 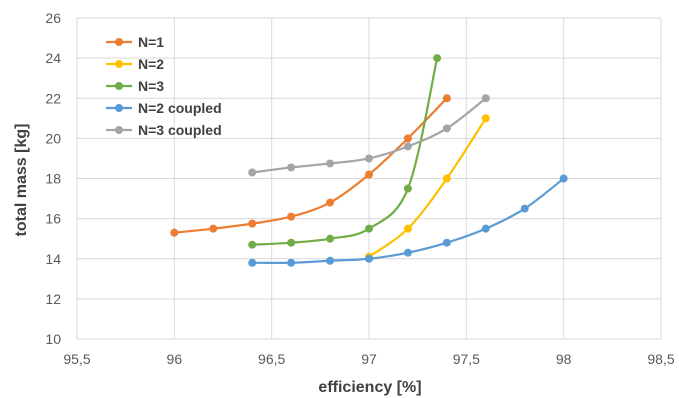 What do you see at coordinates (151, 86) in the screenshot?
I see `legend-label: N=3` at bounding box center [151, 86].